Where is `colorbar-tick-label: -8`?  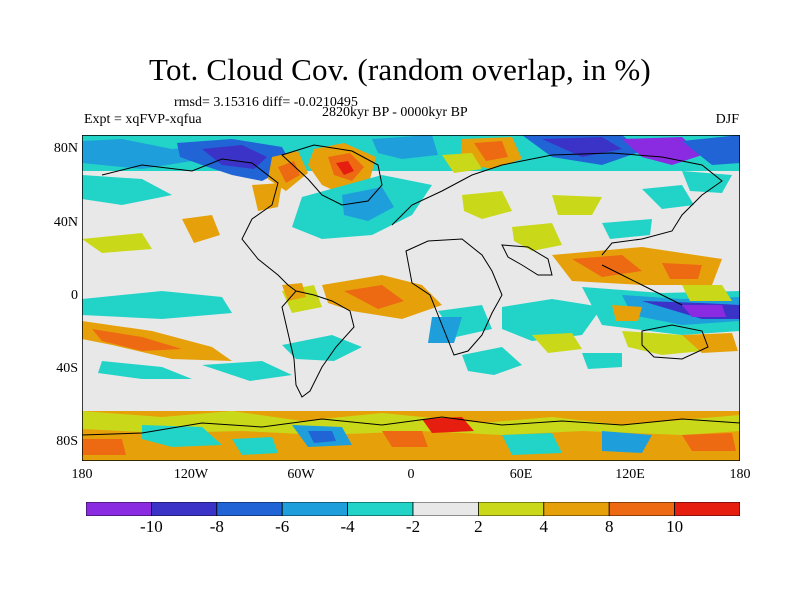 colorbar-tick-label: -8 is located at coordinates (216, 526).